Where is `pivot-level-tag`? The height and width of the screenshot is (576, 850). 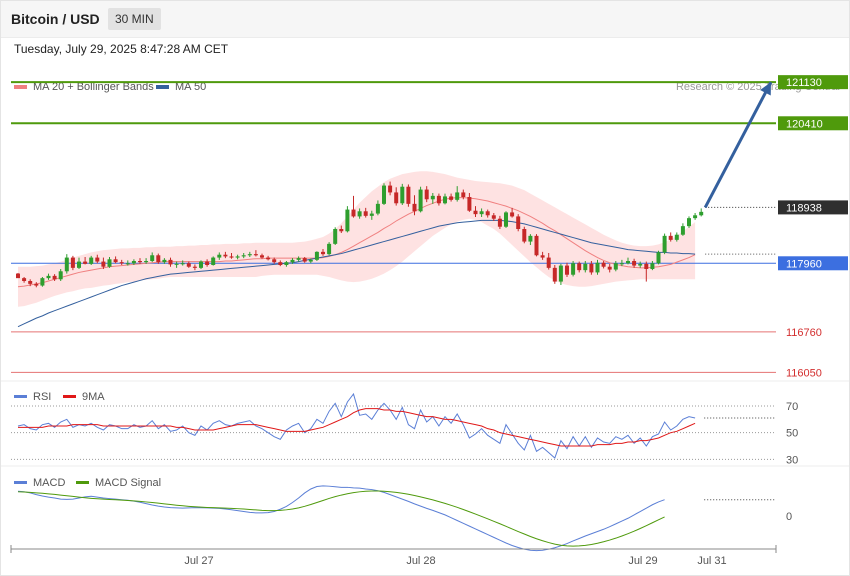
pivot-level-tag is located at coordinates (813, 263).